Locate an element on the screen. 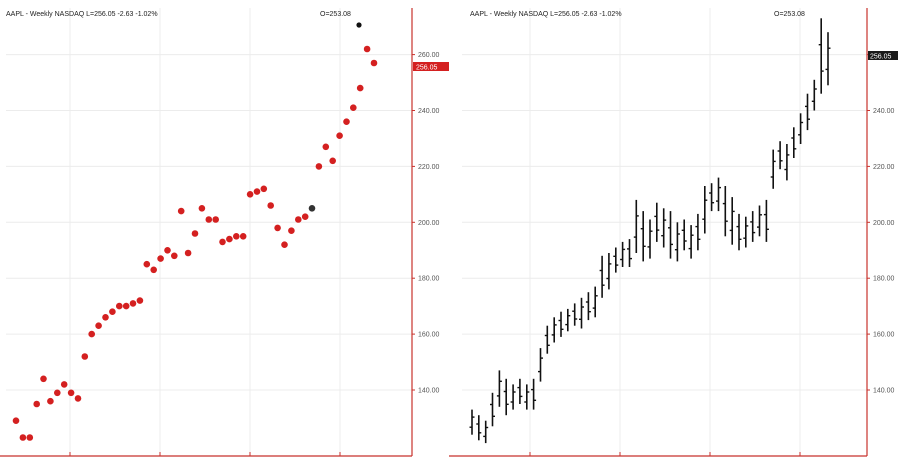 The width and height of the screenshot is (898, 463). dot-chart-open-label: O=253.08 is located at coordinates (335, 14).